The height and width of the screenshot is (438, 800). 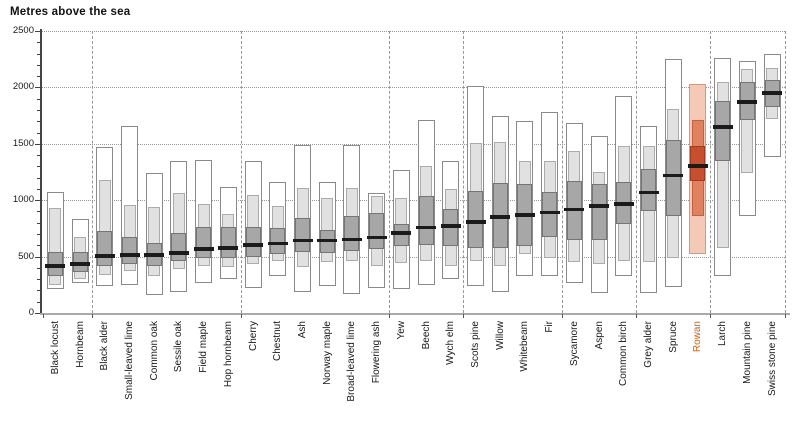 I want to click on species-label: Grey alder, so click(x=649, y=344).